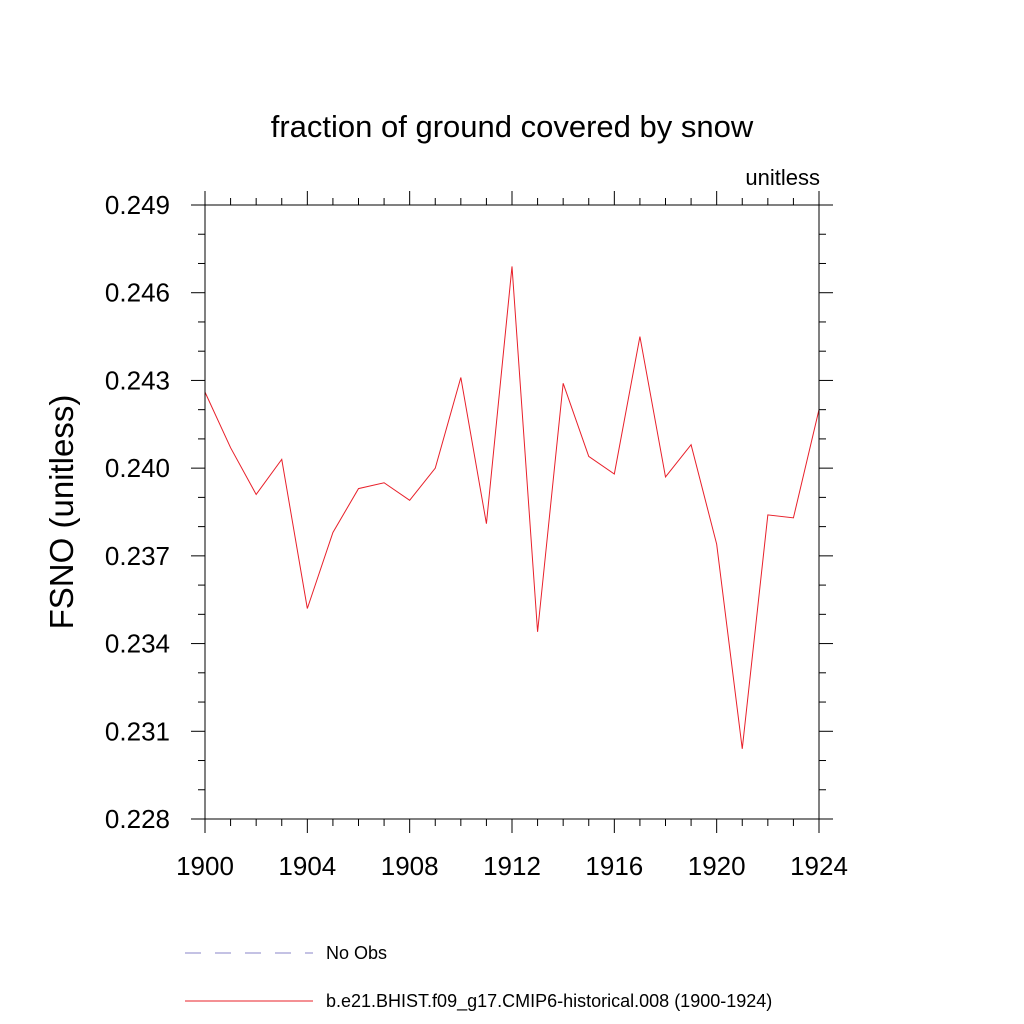  What do you see at coordinates (205, 866) in the screenshot?
I see `x-tick-label-1900: 1900` at bounding box center [205, 866].